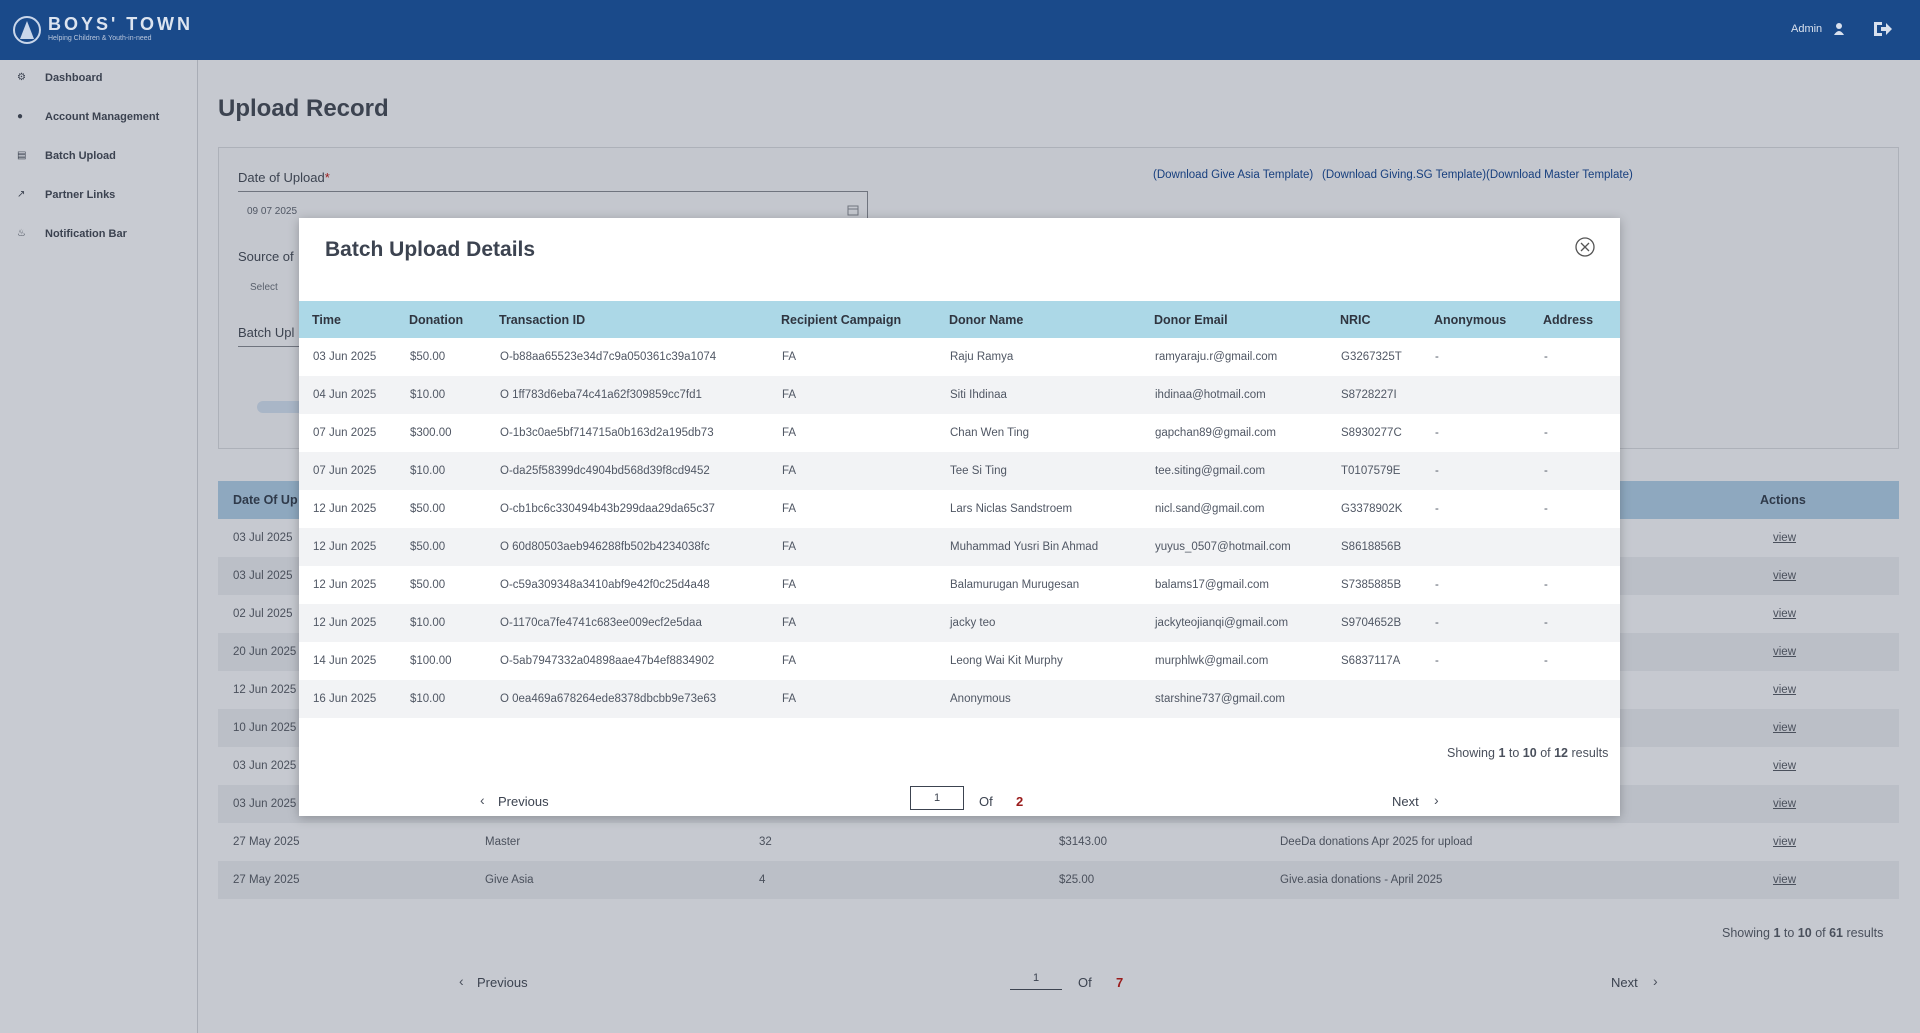 The width and height of the screenshot is (1920, 1033). Describe the element at coordinates (1802, 933) in the screenshot. I see `results-summary: Showing 1 to 10 of 61 results` at that location.